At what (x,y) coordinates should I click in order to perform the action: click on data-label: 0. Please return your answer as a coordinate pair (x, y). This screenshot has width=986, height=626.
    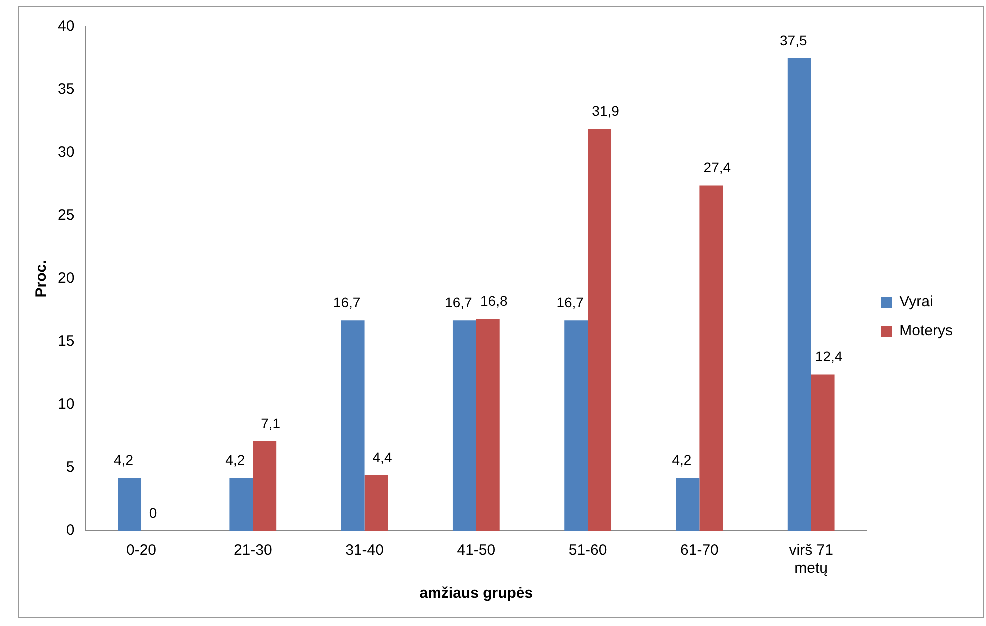
    Looking at the image, I should click on (153, 512).